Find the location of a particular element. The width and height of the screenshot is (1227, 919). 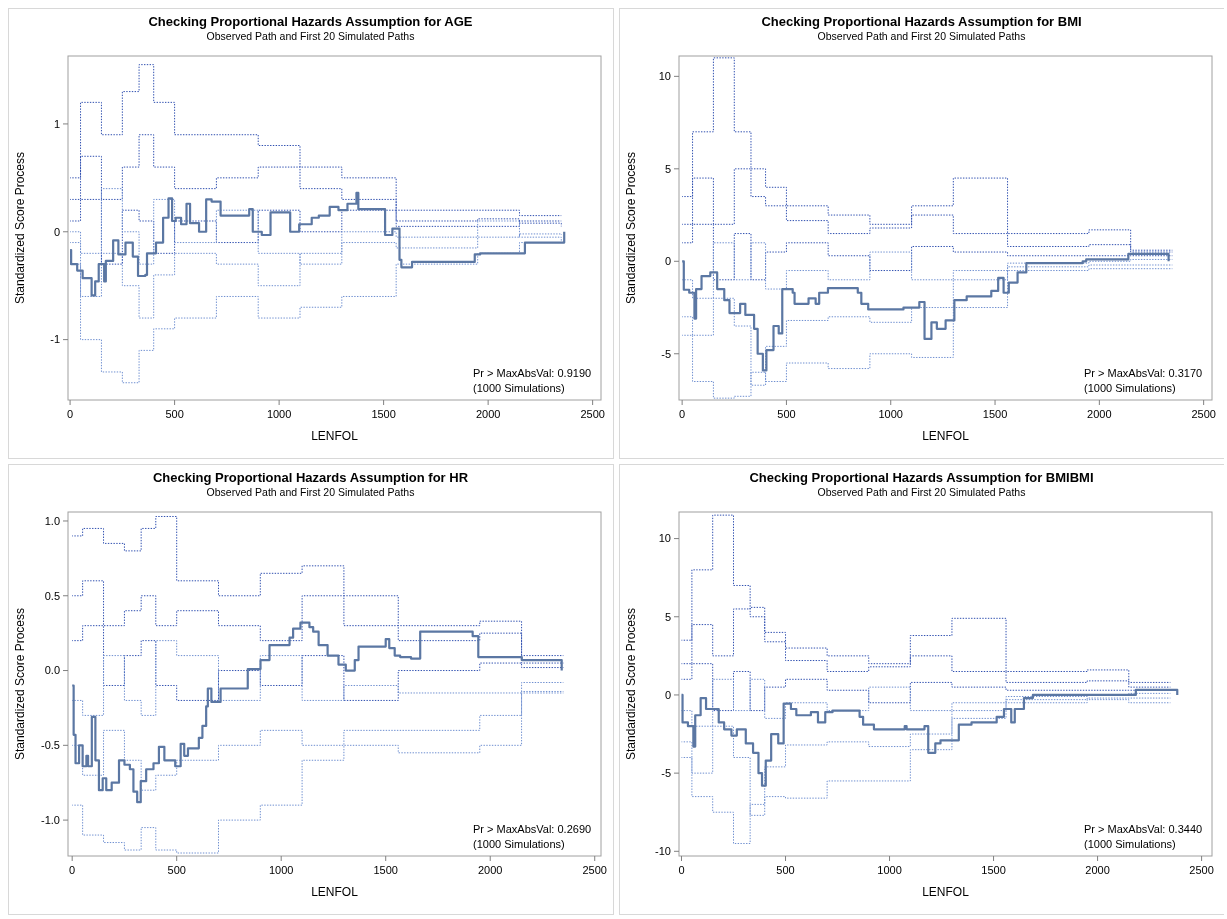

y-tick-label: -1 is located at coordinates (55, 339).